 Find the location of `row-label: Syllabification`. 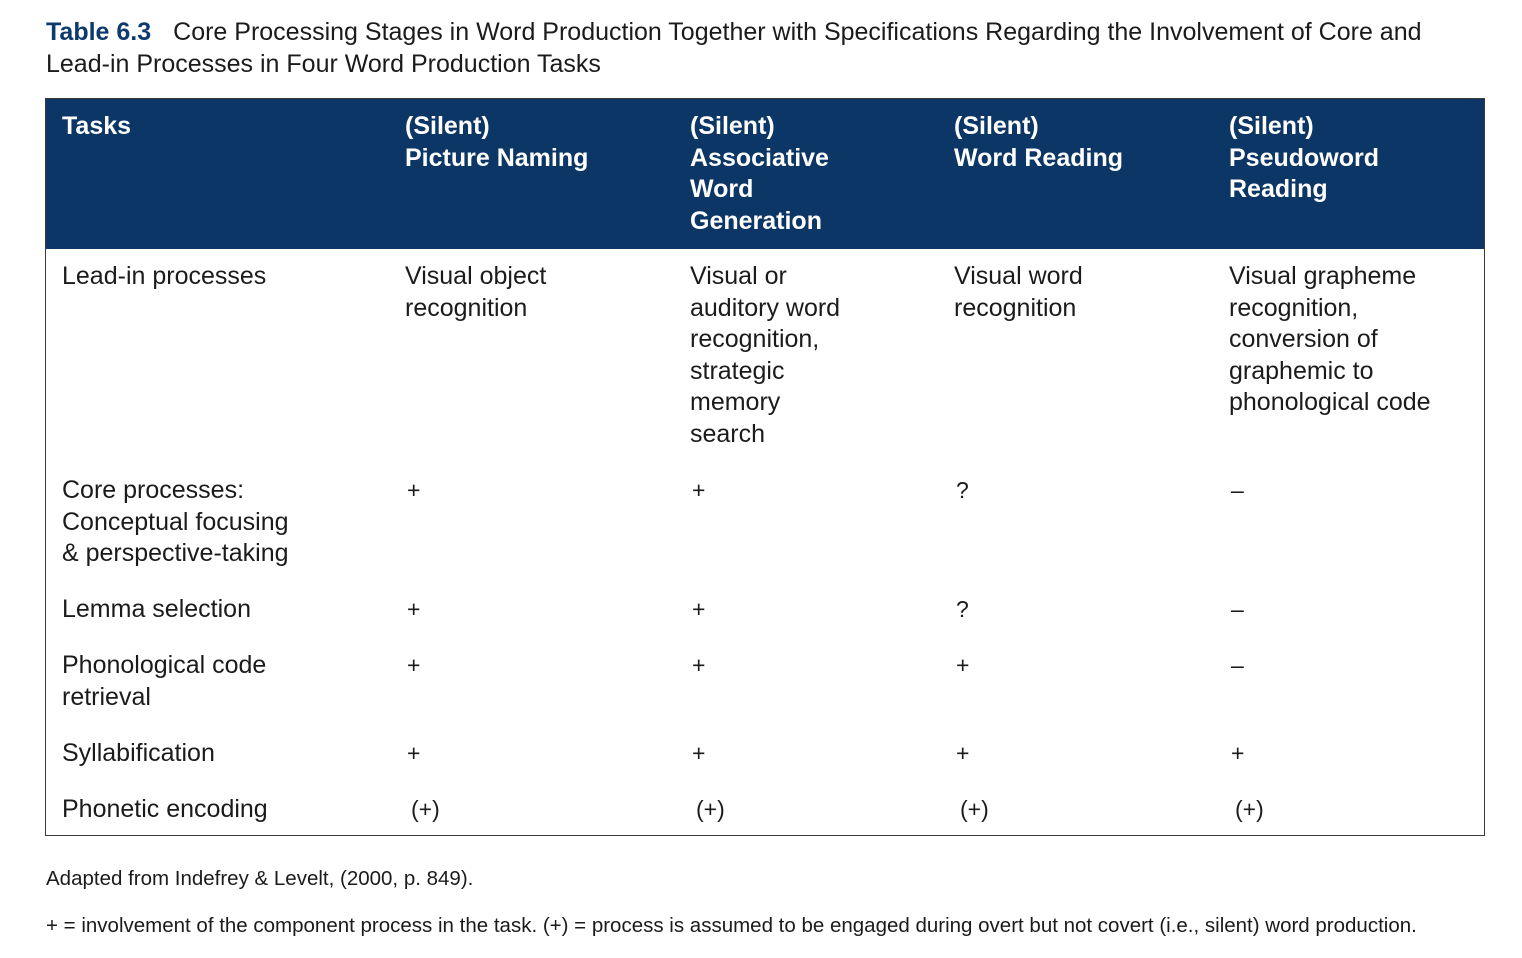

row-label: Syllabification is located at coordinates (138, 753).